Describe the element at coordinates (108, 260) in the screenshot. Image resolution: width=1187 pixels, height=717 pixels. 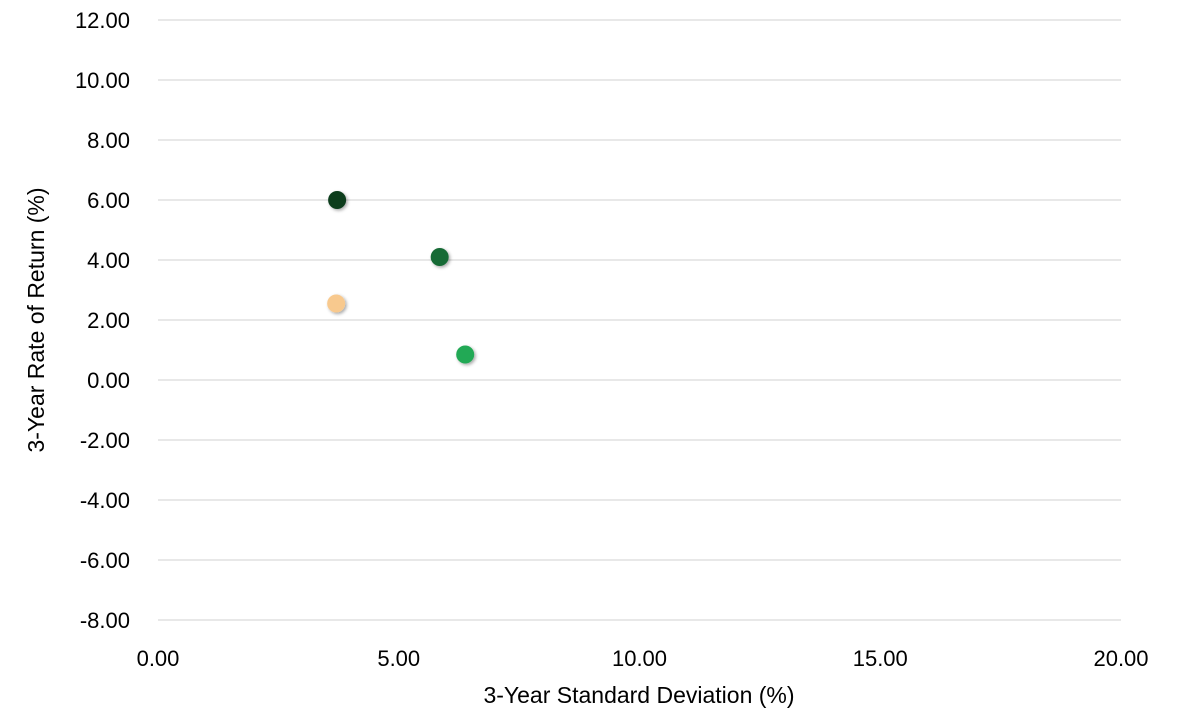
I see `y-tick-label: 4.00` at that location.